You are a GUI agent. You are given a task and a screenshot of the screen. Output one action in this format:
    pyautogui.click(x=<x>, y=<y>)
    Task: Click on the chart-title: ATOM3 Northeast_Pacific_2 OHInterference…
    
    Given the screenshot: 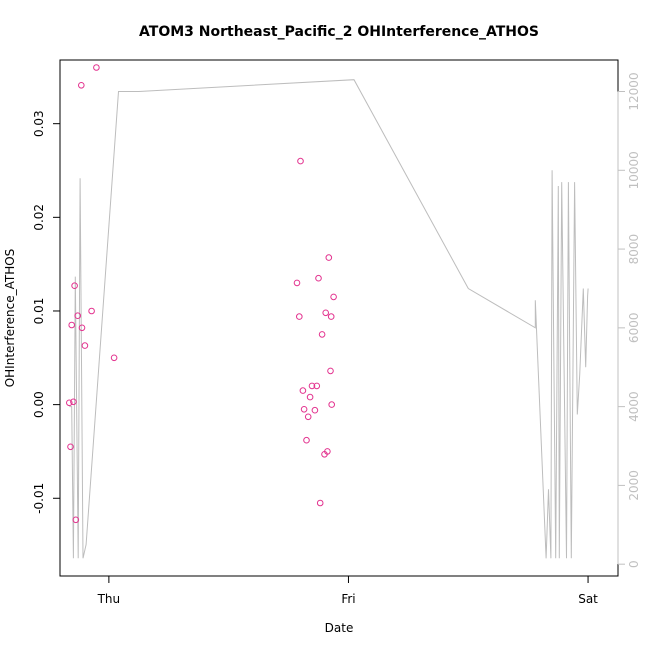 What is the action you would take?
    pyautogui.click(x=339, y=32)
    